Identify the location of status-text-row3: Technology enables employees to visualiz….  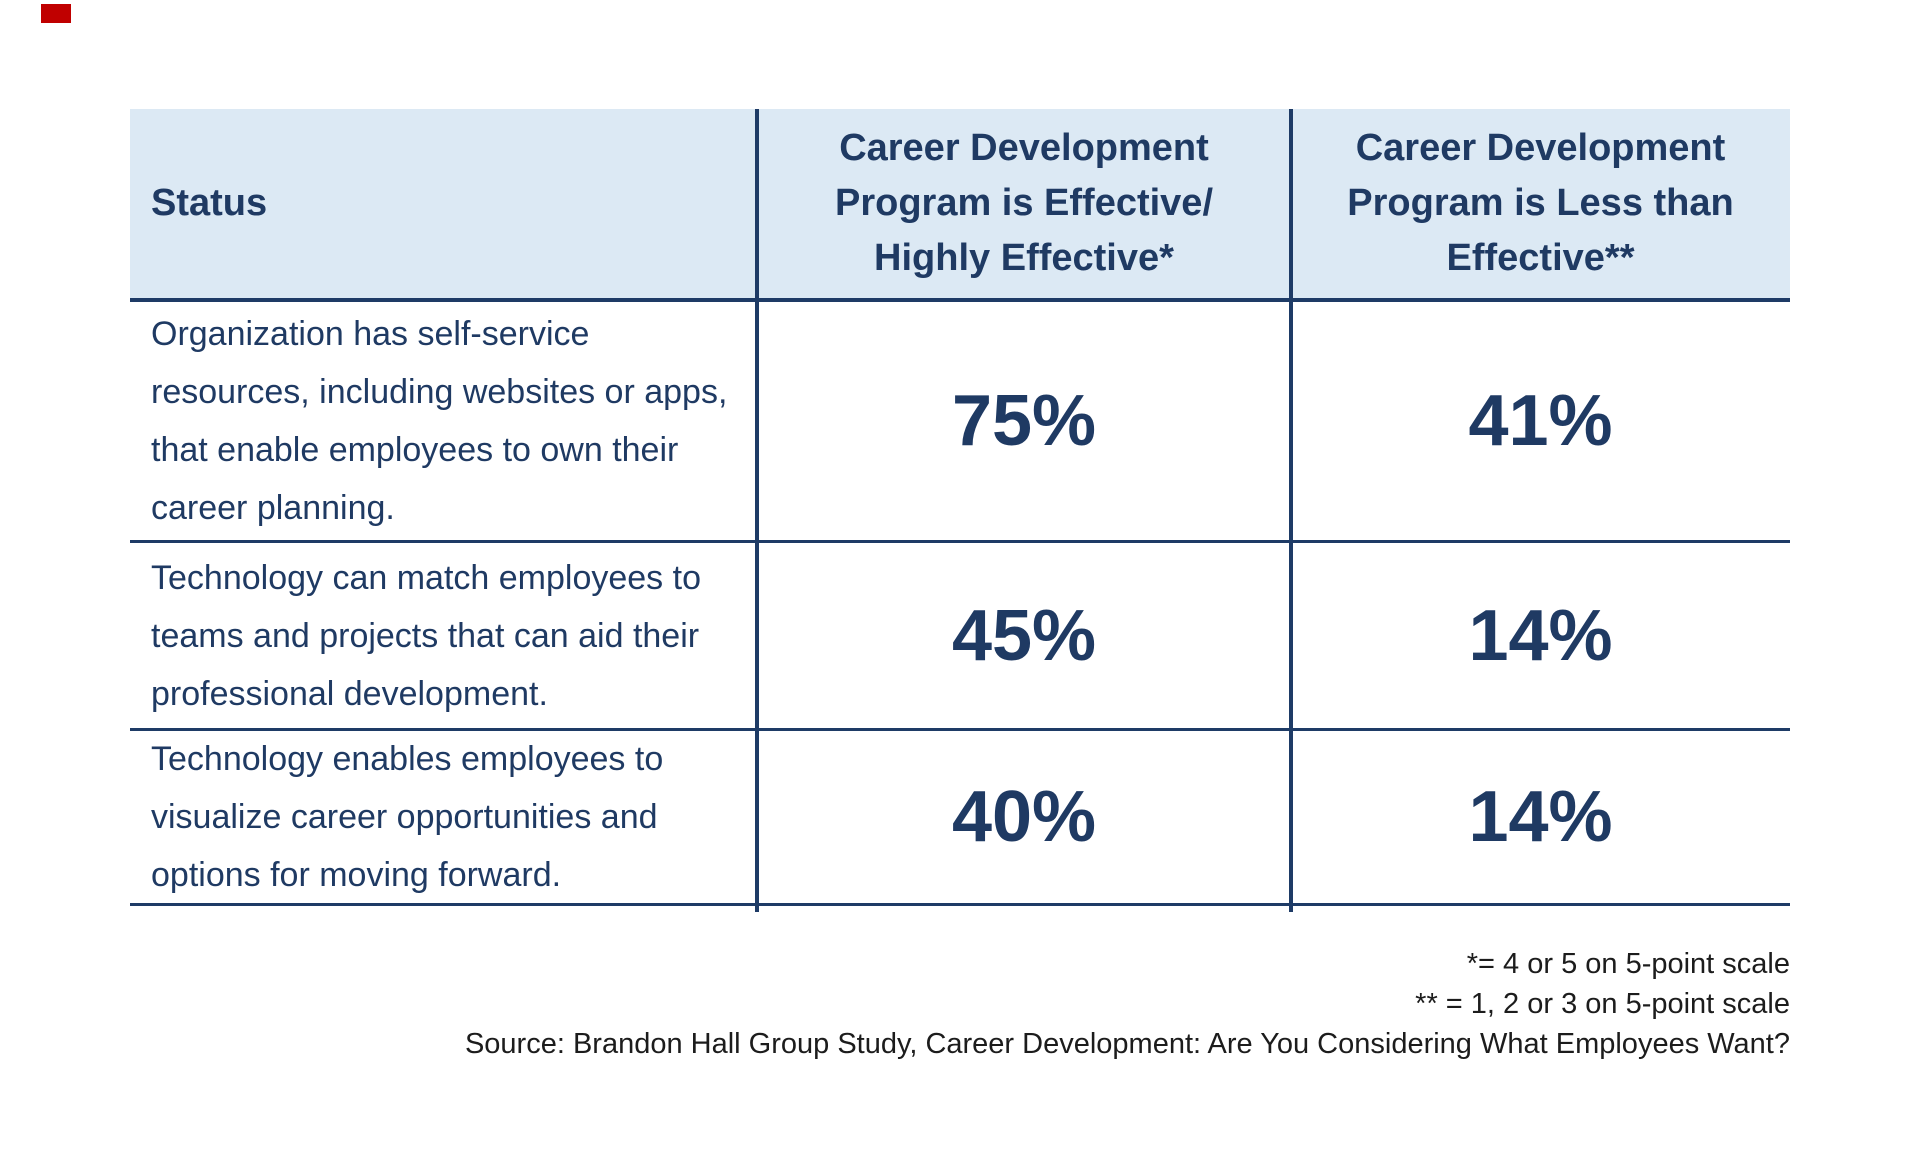
(407, 817).